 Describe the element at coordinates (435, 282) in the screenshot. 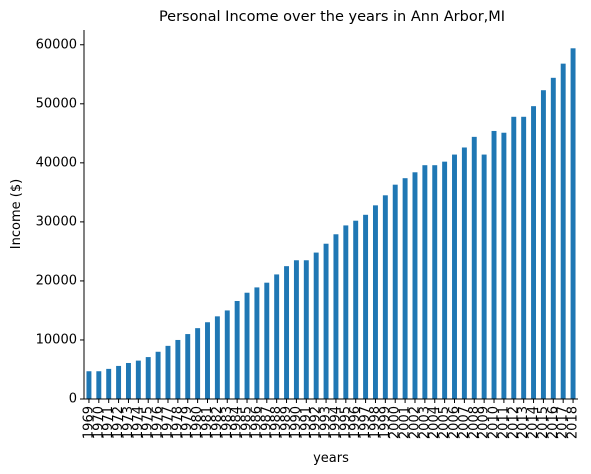

I see `bar-2004` at that location.